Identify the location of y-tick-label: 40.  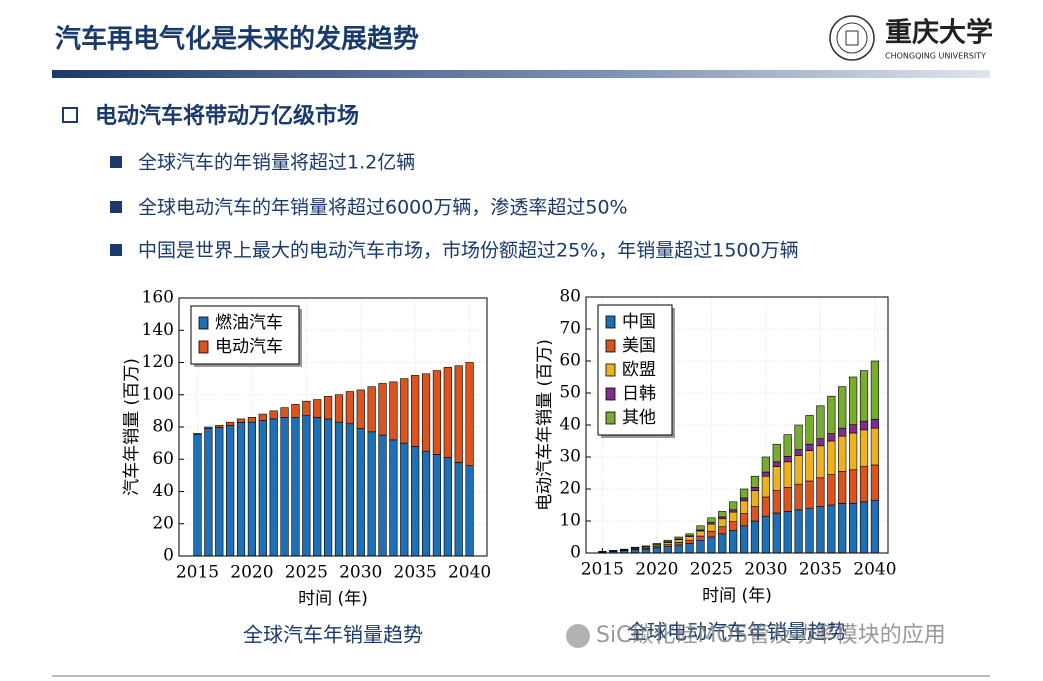
(163, 491).